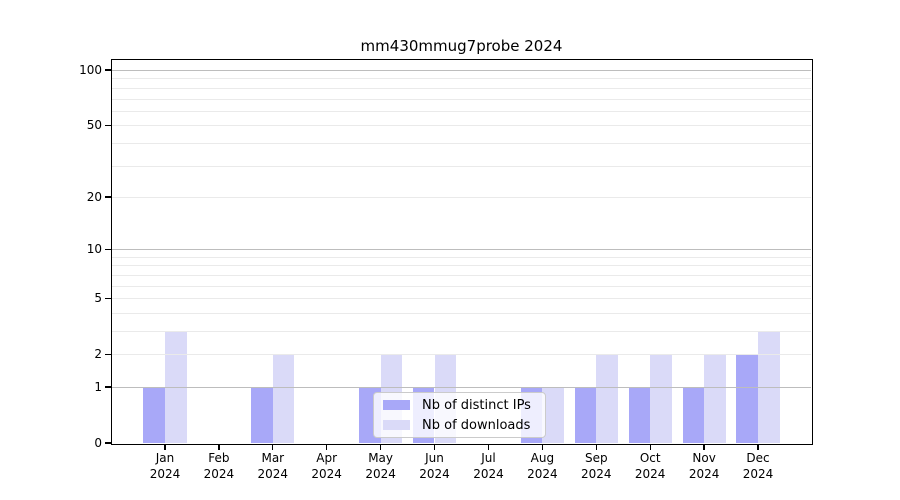 The image size is (900, 500). I want to click on legend: Nb of distinct IPs Nb of downloads, so click(459, 415).